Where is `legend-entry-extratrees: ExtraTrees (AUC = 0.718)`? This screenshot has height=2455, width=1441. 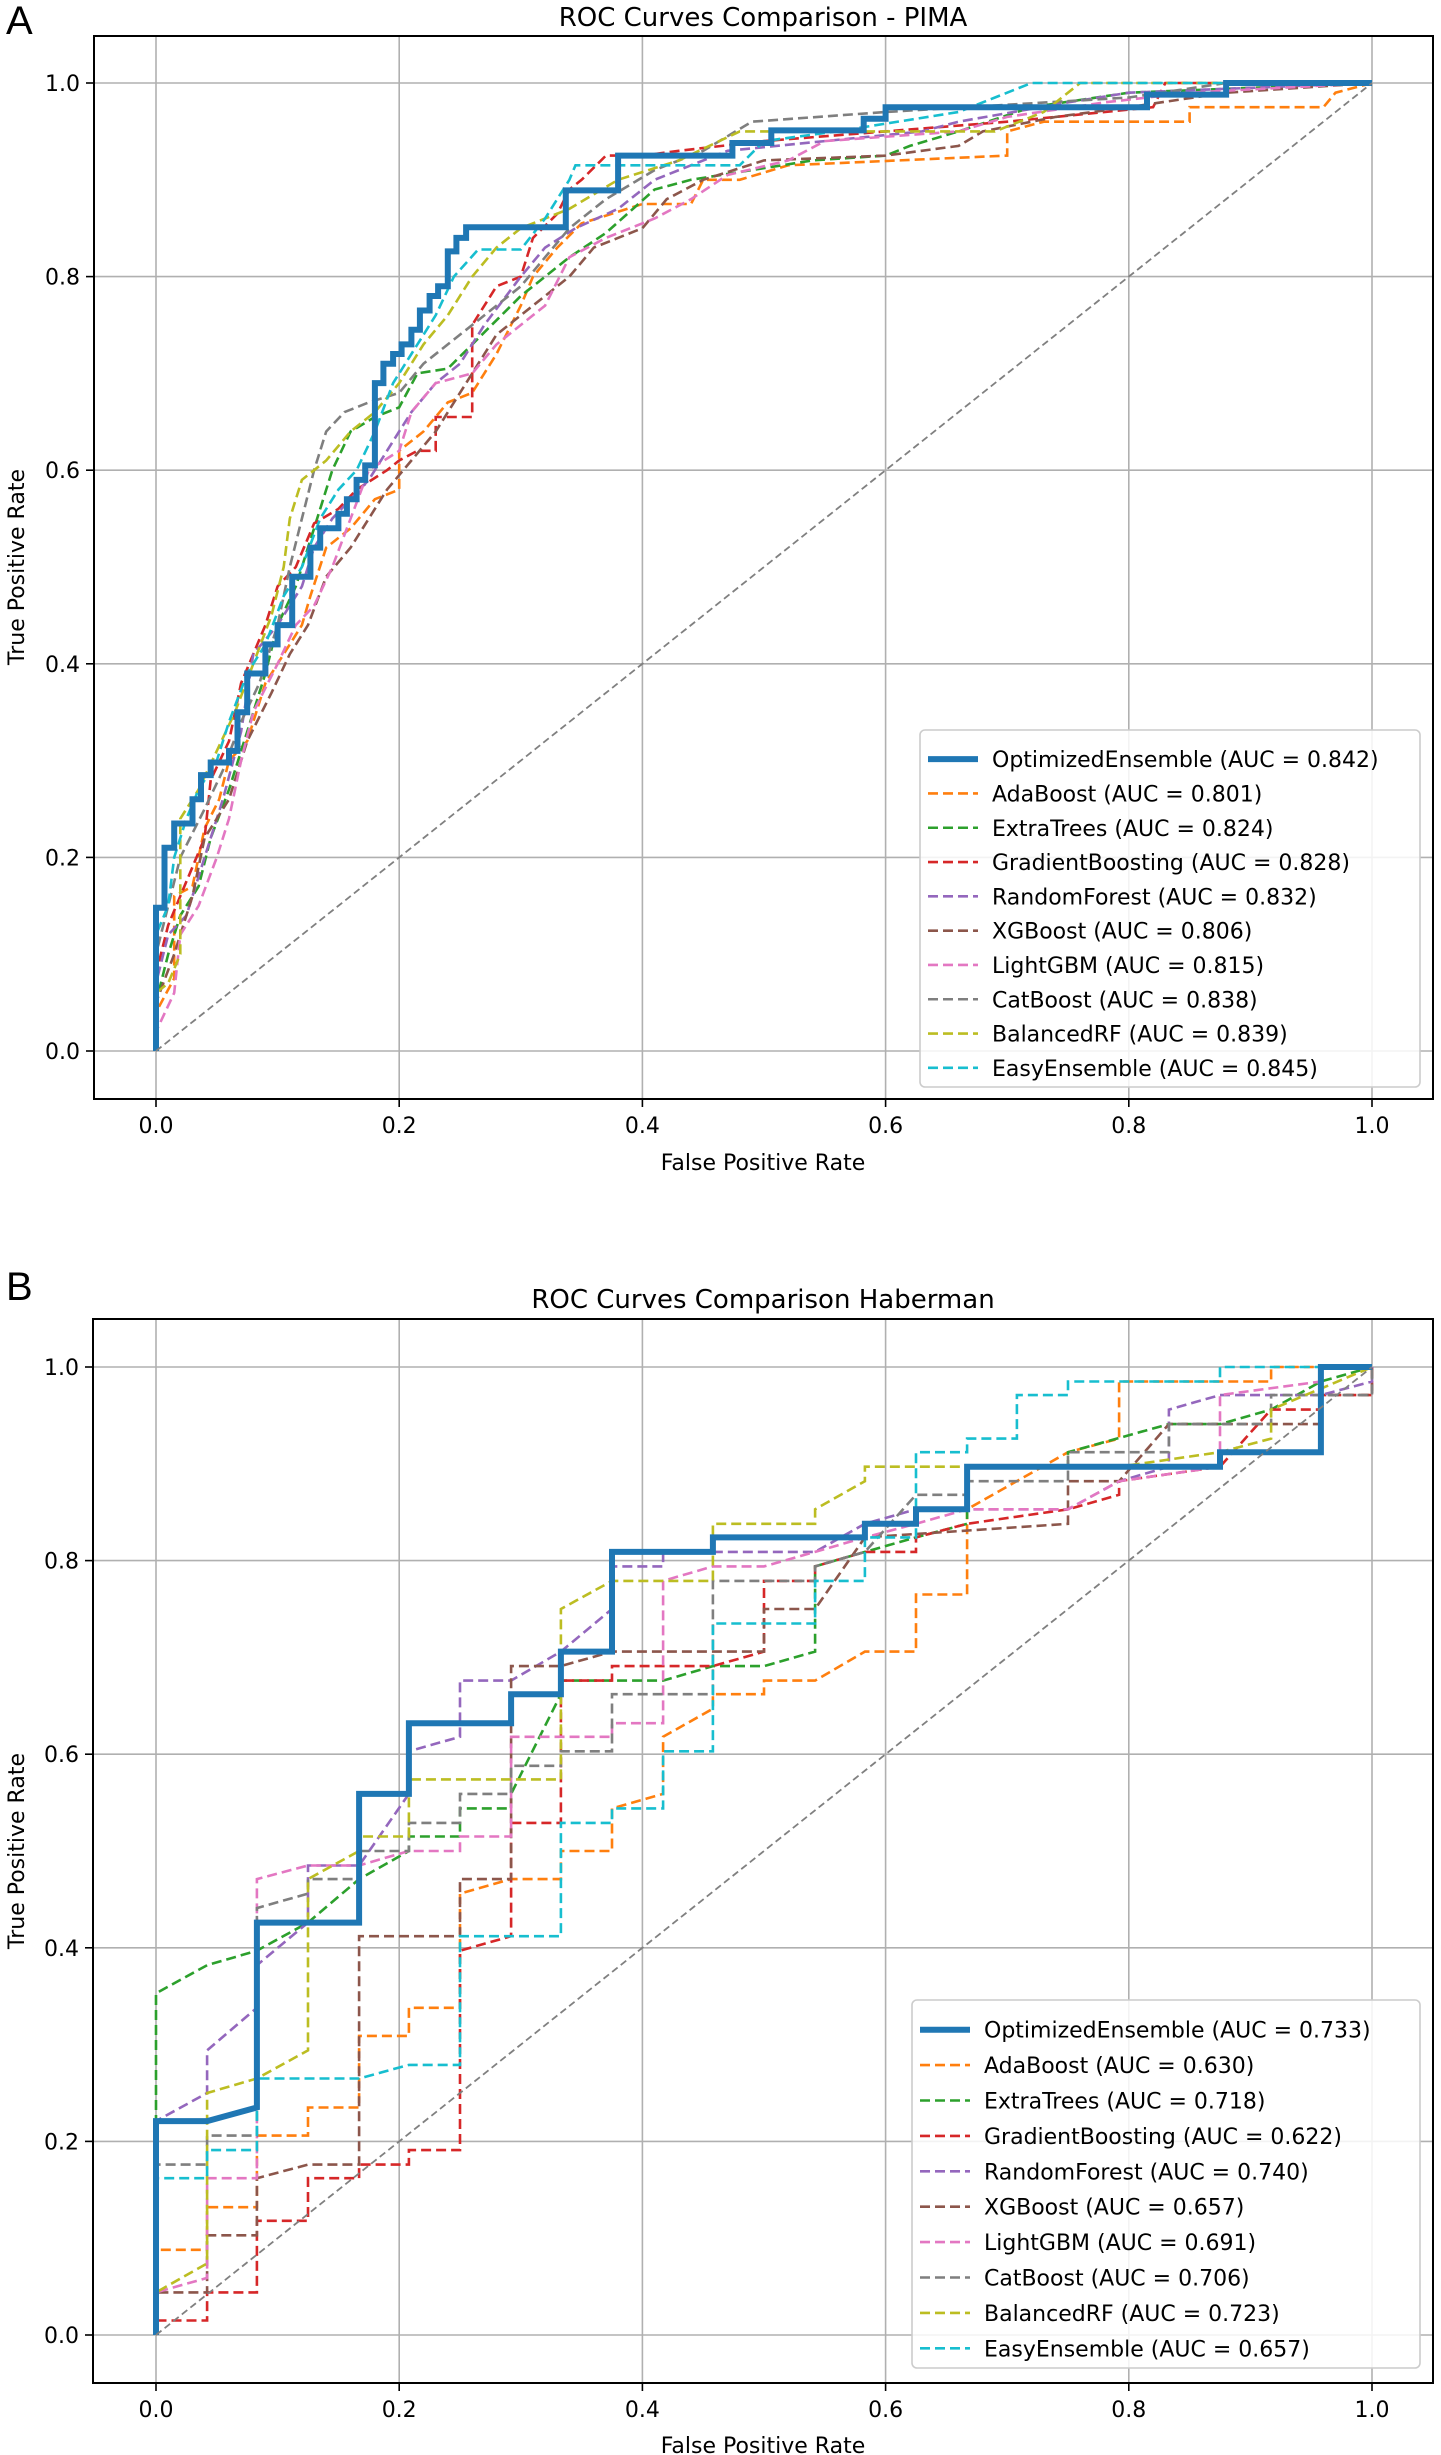
legend-entry-extratrees: ExtraTrees (AUC = 0.718) is located at coordinates (1124, 2102).